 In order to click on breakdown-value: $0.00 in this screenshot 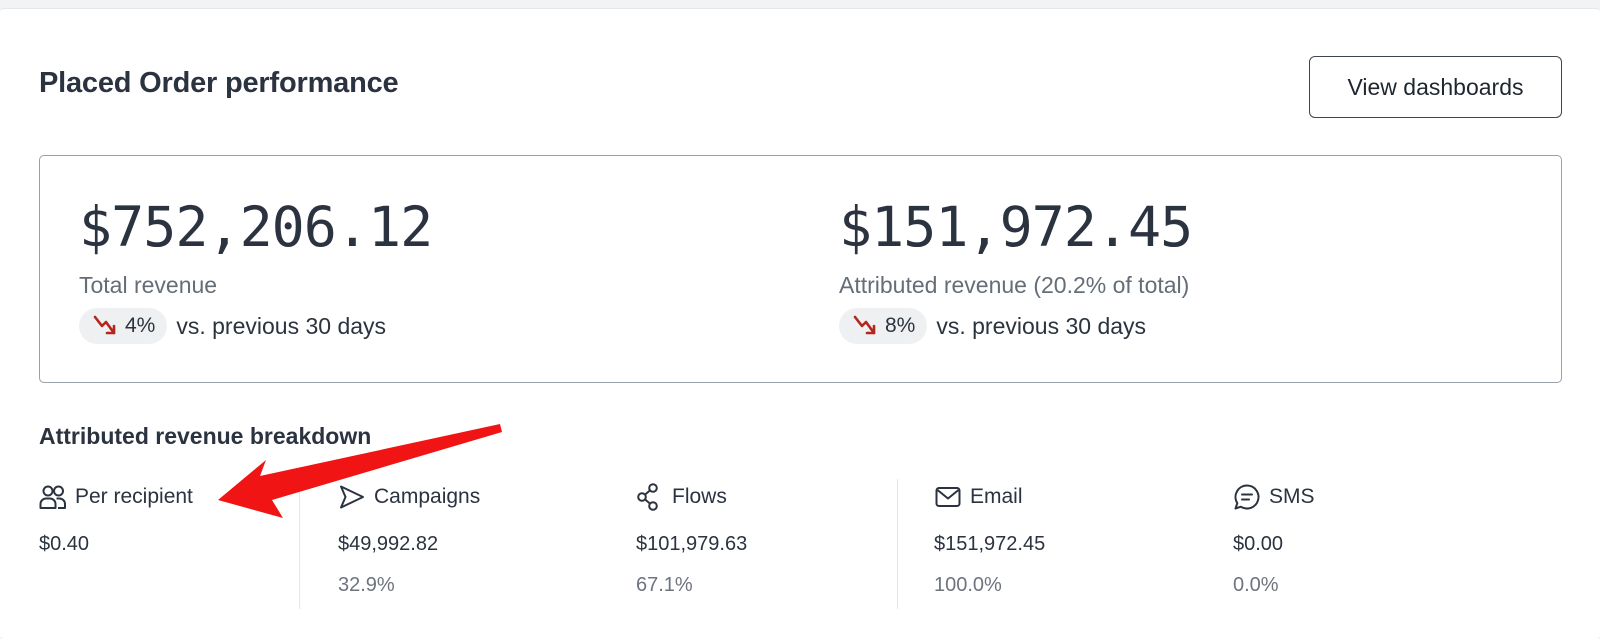, I will do `click(1258, 544)`.